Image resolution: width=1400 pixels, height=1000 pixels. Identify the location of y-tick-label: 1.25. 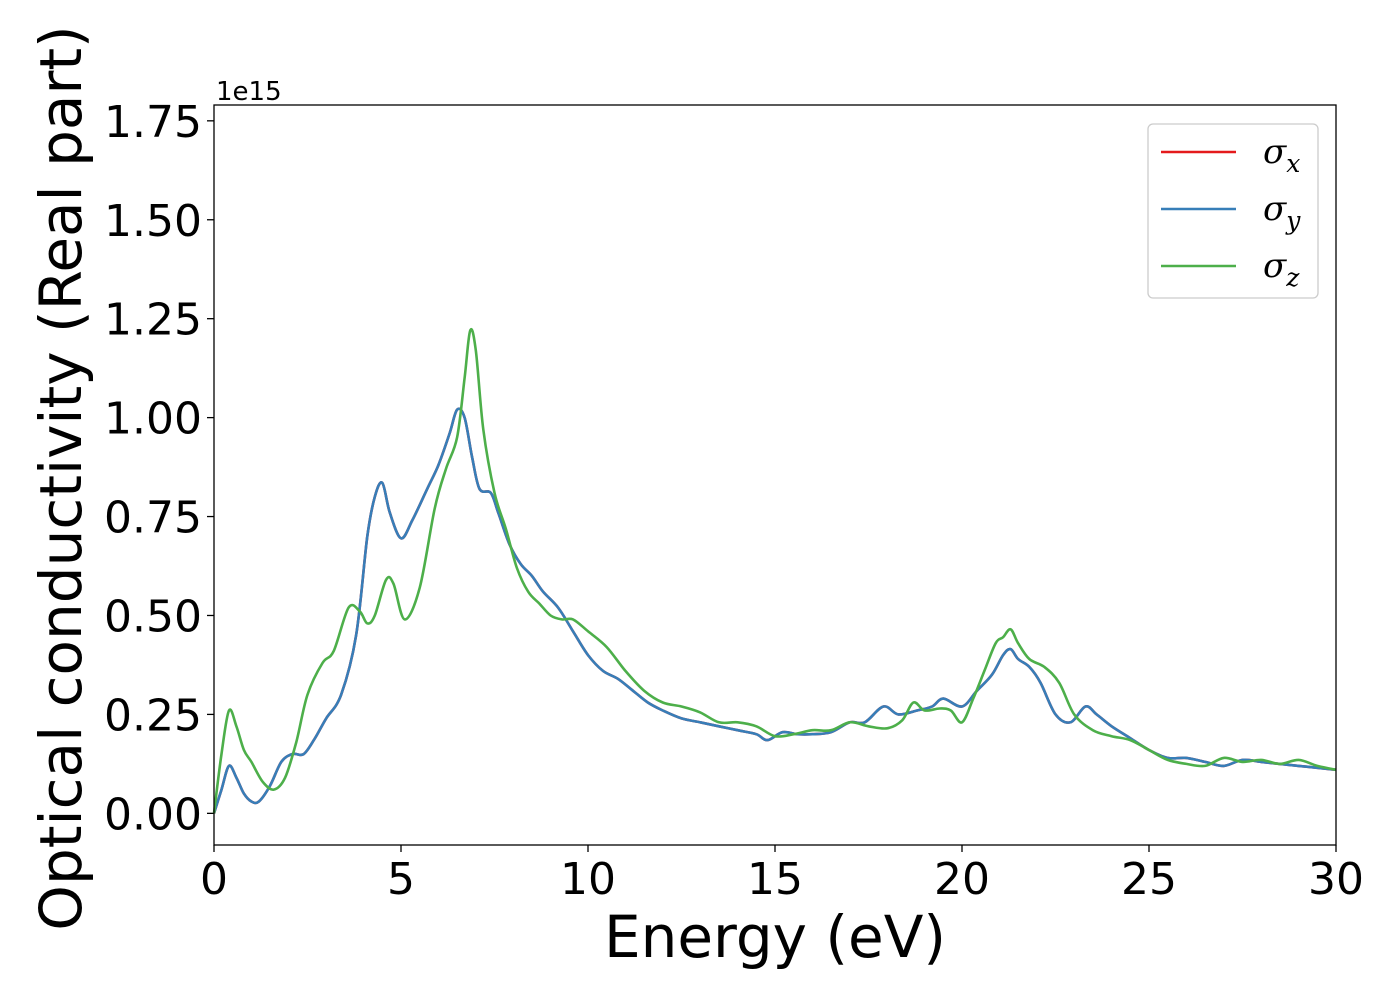
(153, 320).